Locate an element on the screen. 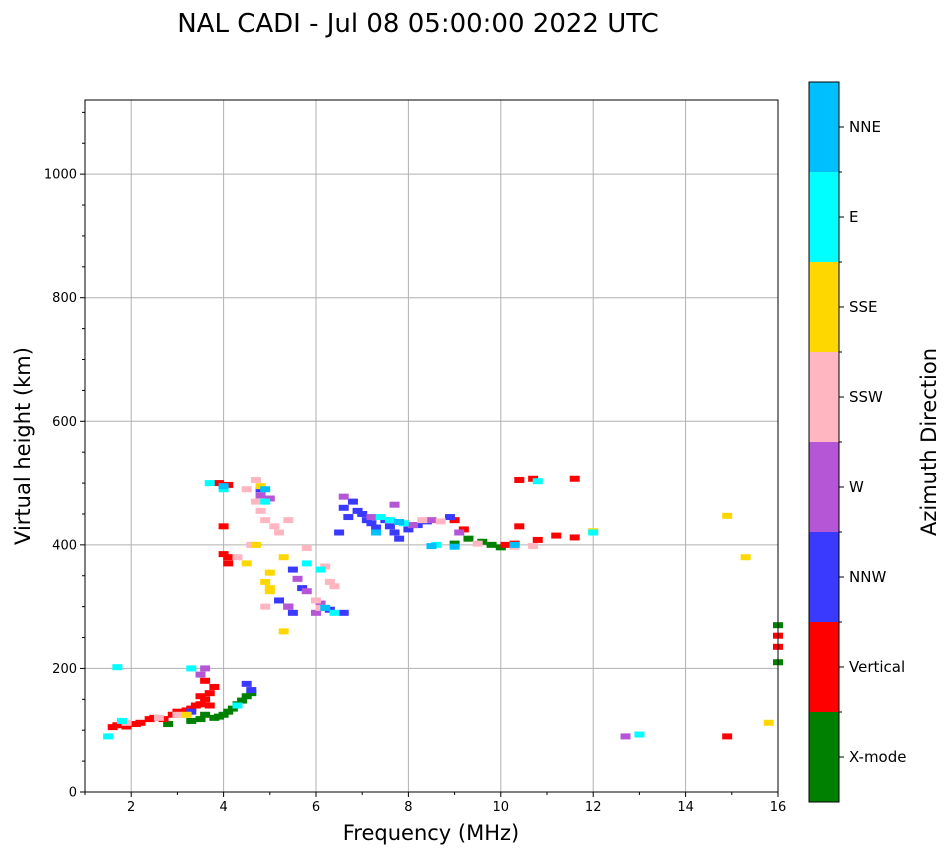 This screenshot has width=951, height=856. colorbar-label: X-mode is located at coordinates (877, 757).